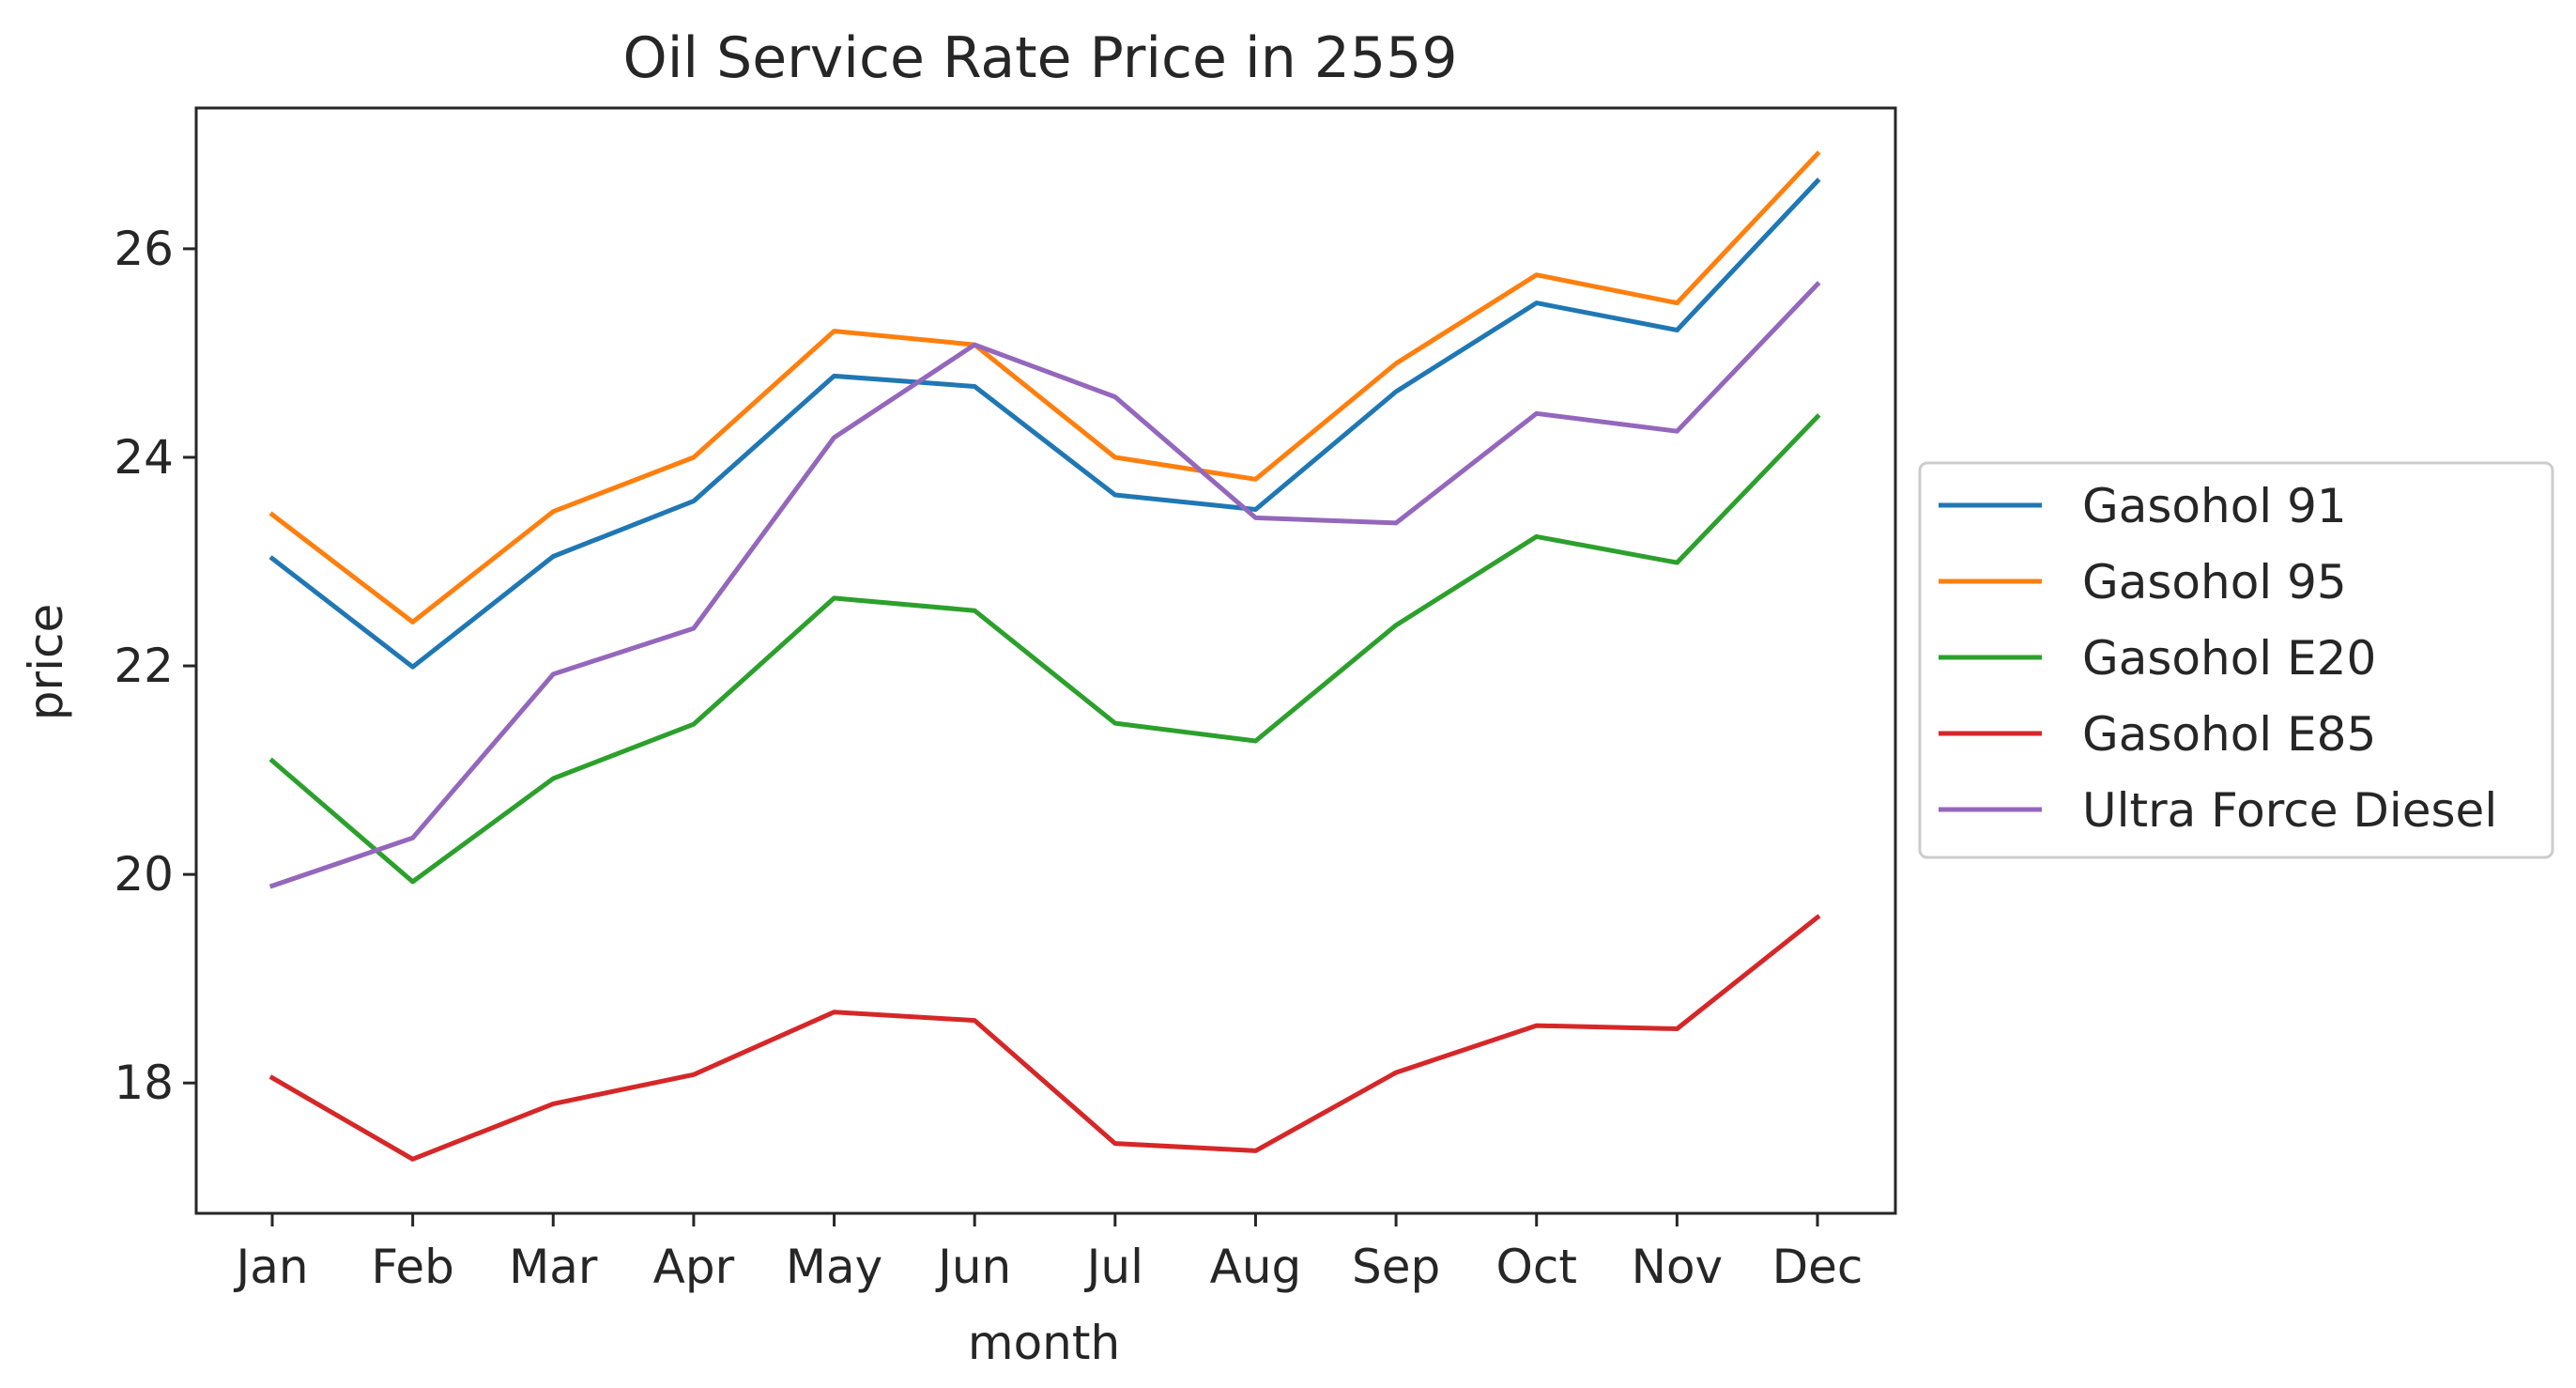 The width and height of the screenshot is (2576, 1388). Describe the element at coordinates (2229, 734) in the screenshot. I see `legend-label-gasohol-e85: Gasohol E85` at that location.